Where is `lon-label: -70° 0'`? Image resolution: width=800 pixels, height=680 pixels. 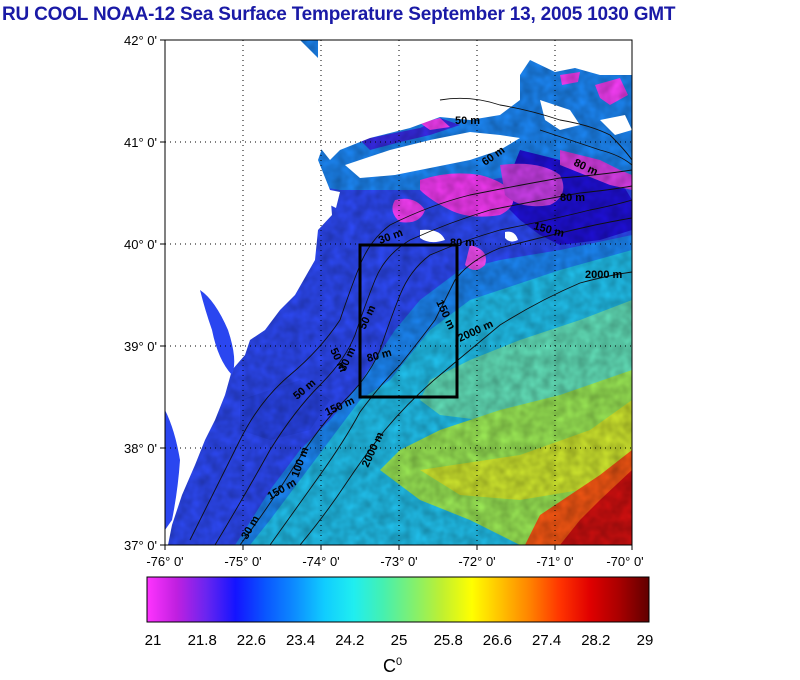 lon-label: -70° 0' is located at coordinates (624, 561).